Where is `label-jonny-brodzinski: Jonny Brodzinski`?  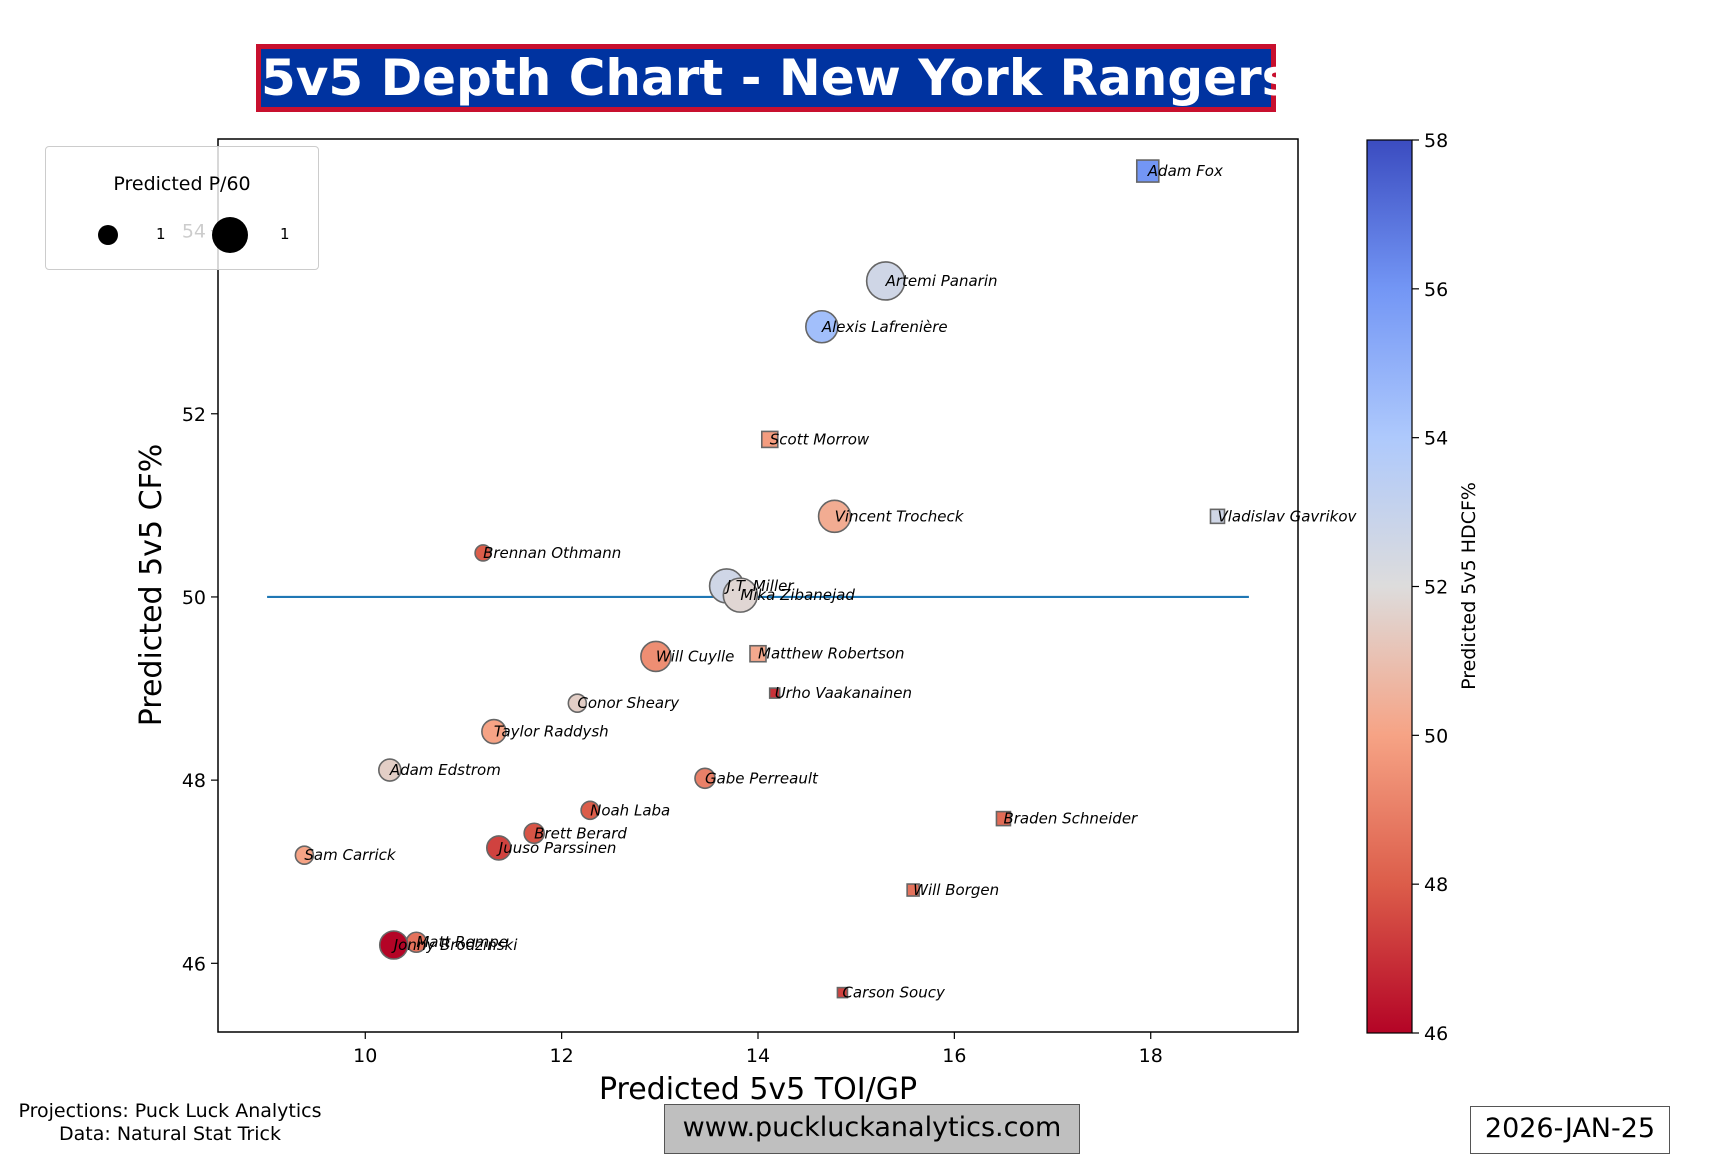
label-jonny-brodzinski: Jonny Brodzinski is located at coordinates (454, 945).